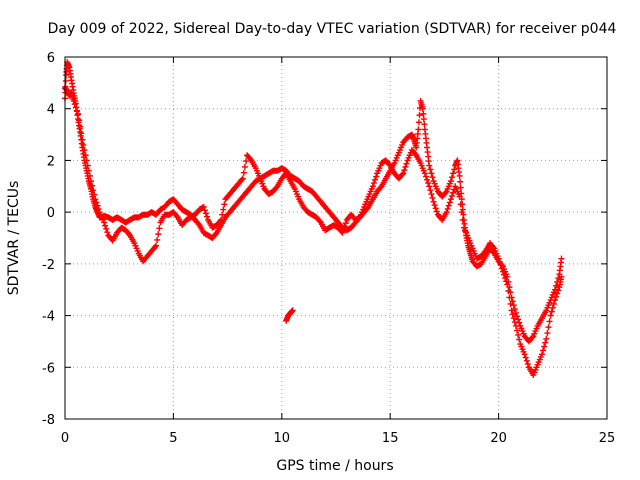 This screenshot has height=480, width=640. Describe the element at coordinates (48, 265) in the screenshot. I see `y-tick-label: -2` at that location.